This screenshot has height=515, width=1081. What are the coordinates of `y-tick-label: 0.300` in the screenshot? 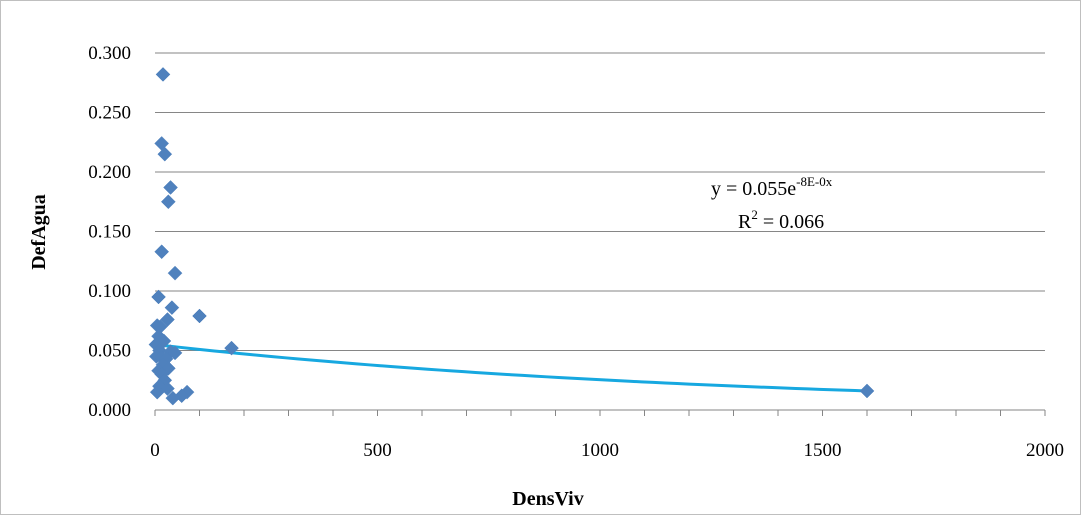 It's located at (109, 53).